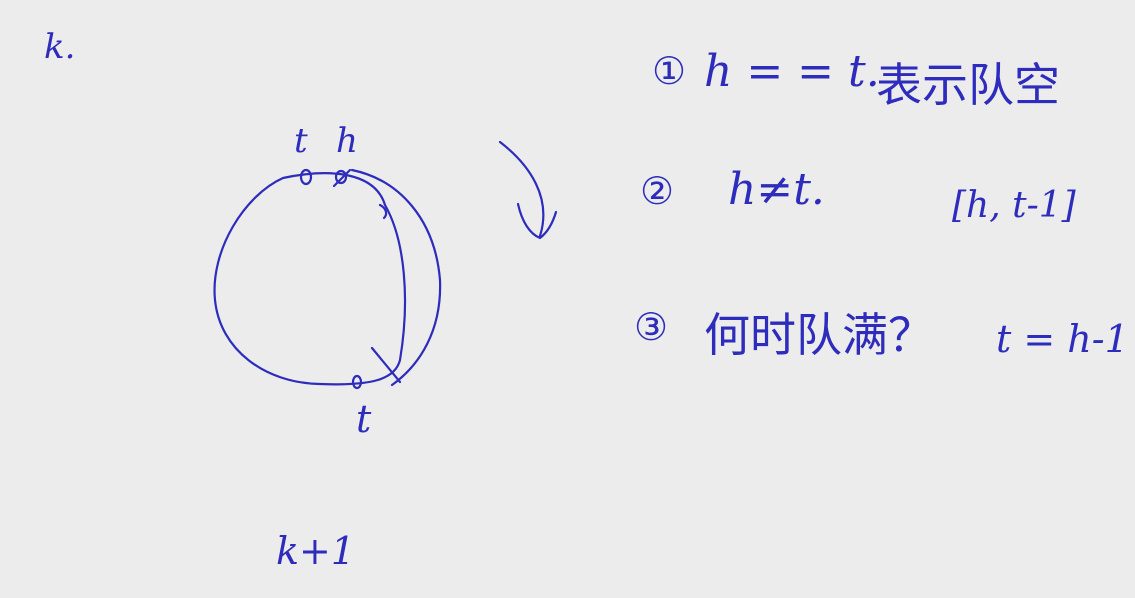 The image size is (1135, 598). I want to click on item1-number: ①, so click(669, 71).